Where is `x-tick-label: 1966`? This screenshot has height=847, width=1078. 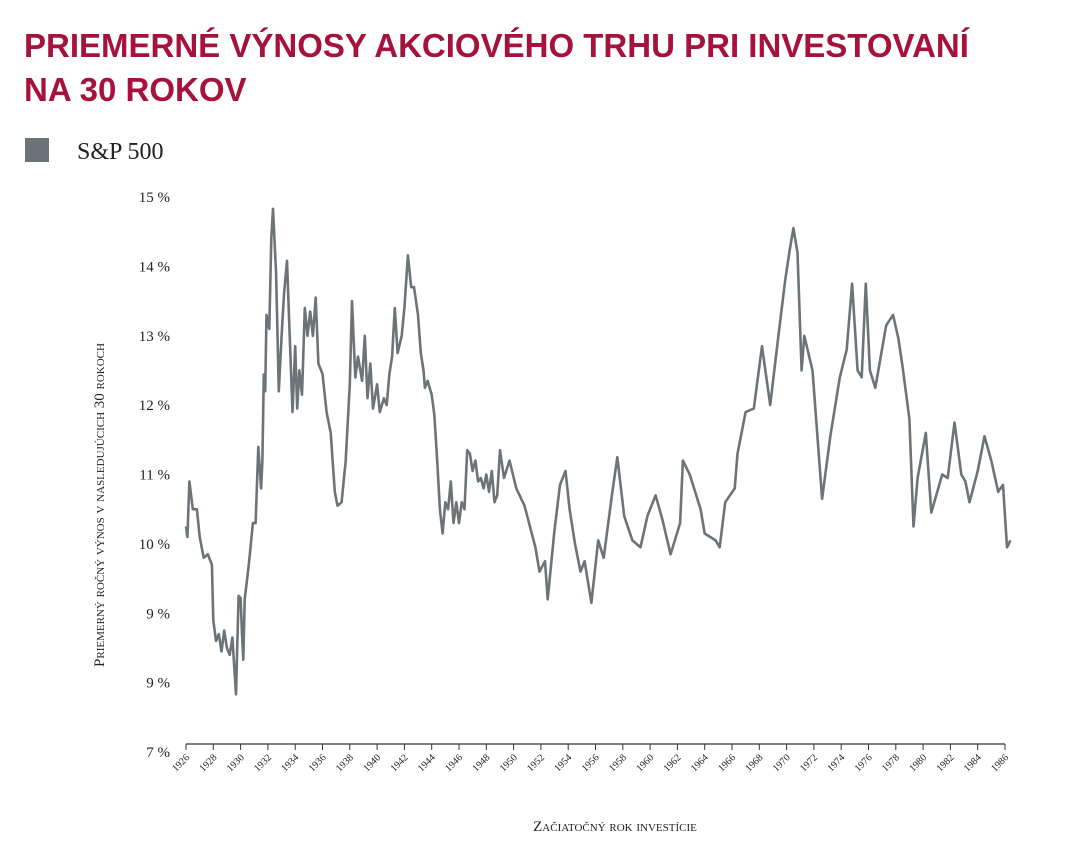 x-tick-label: 1966 is located at coordinates (727, 763).